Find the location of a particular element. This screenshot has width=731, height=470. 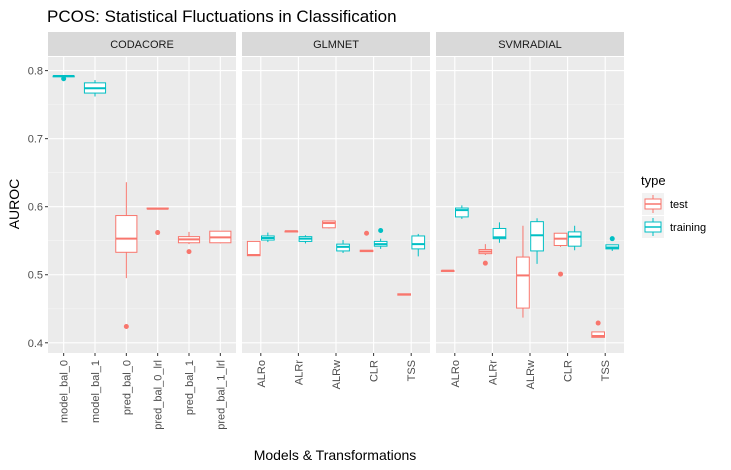

x-tick-label: model_bal_0 is located at coordinates (65, 391).